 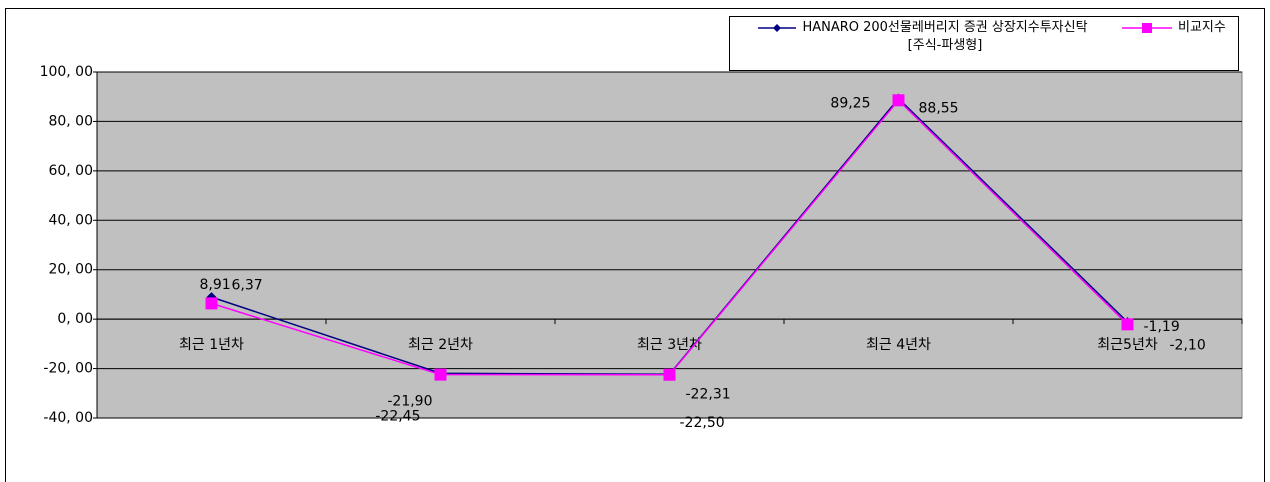 I want to click on x-tick-label: 최근 2년차, so click(x=440, y=345).